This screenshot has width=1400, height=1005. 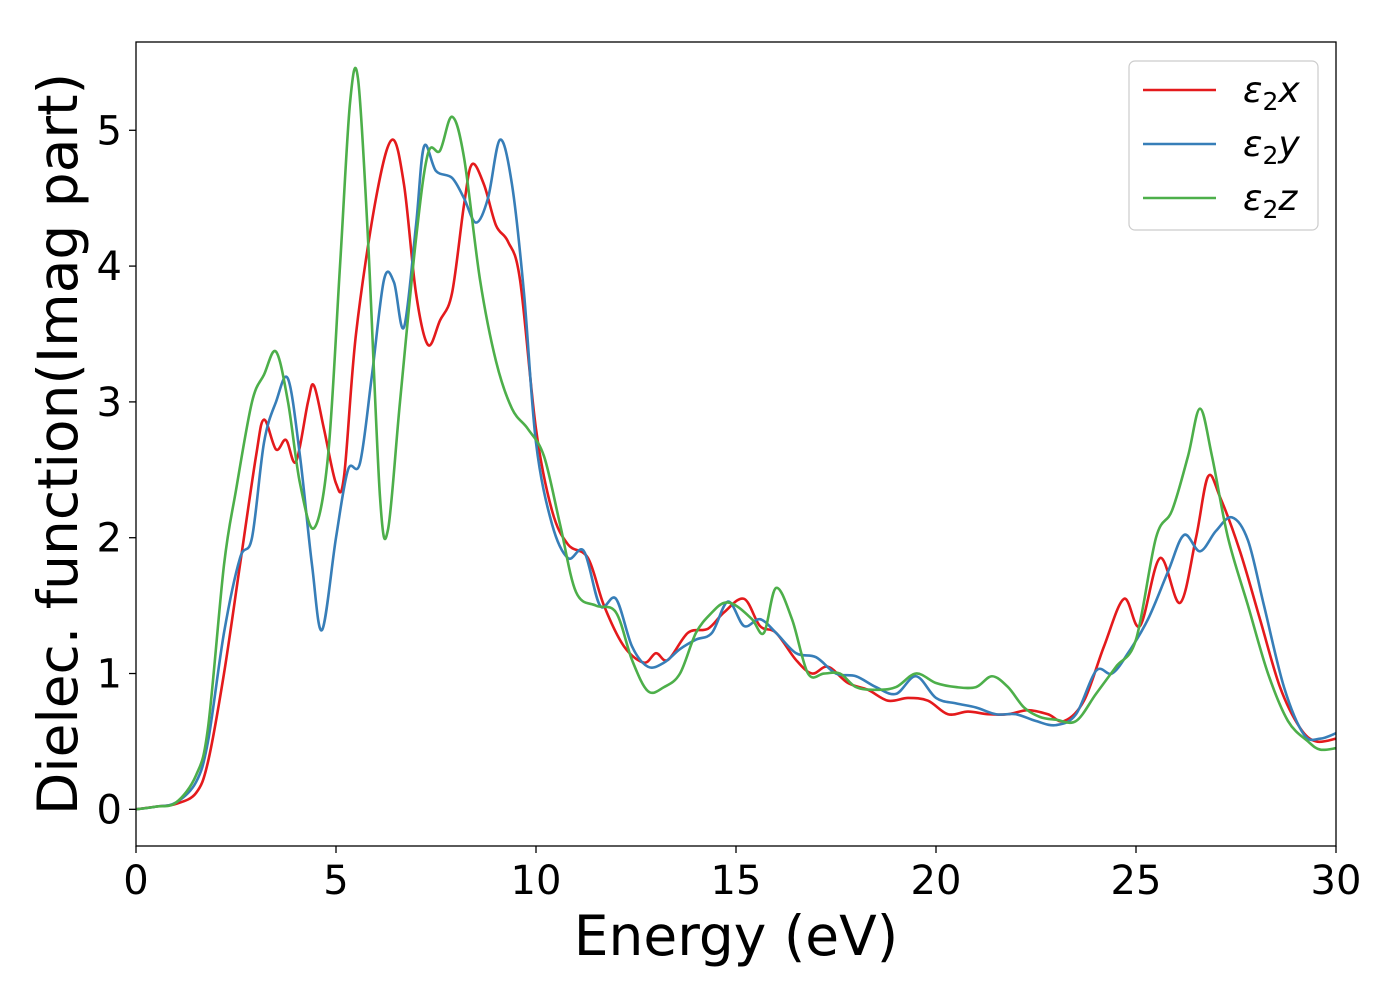 I want to click on y-tick-label: 5, so click(x=109, y=131).